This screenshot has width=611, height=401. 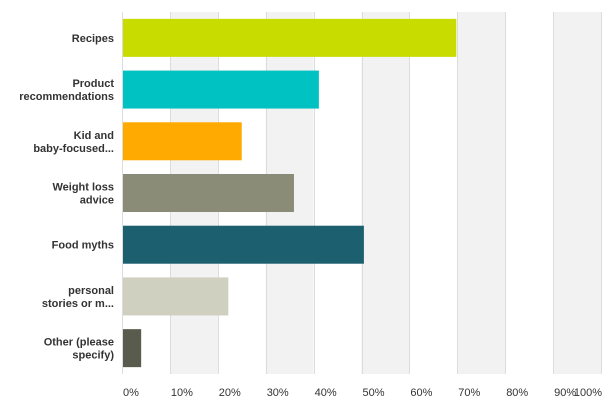 I want to click on category-label: Kid and, so click(x=94, y=136).